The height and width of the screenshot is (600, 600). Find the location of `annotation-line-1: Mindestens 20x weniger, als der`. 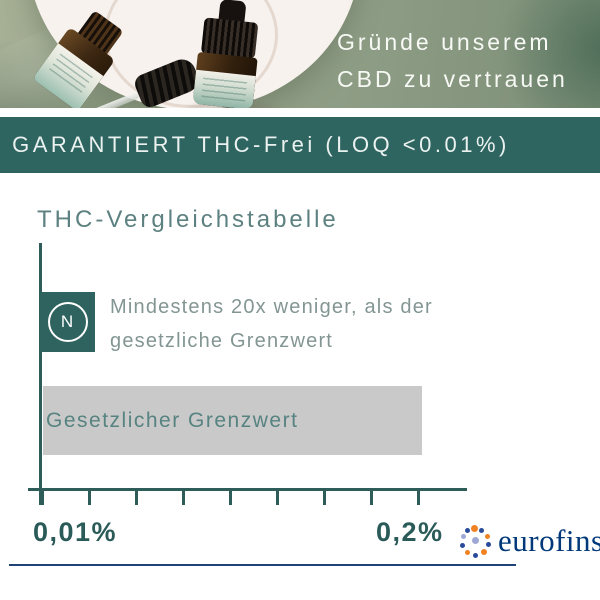

annotation-line-1: Mindestens 20x weniger, als der is located at coordinates (271, 307).